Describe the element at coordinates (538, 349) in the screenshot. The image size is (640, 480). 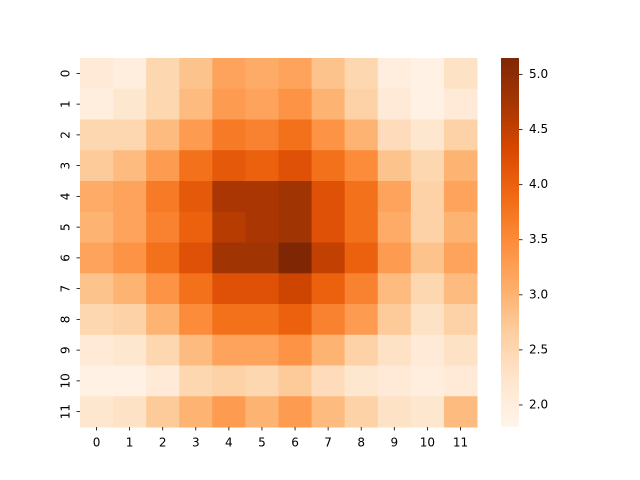
I see `colorbar-tick-label: 2.5` at that location.